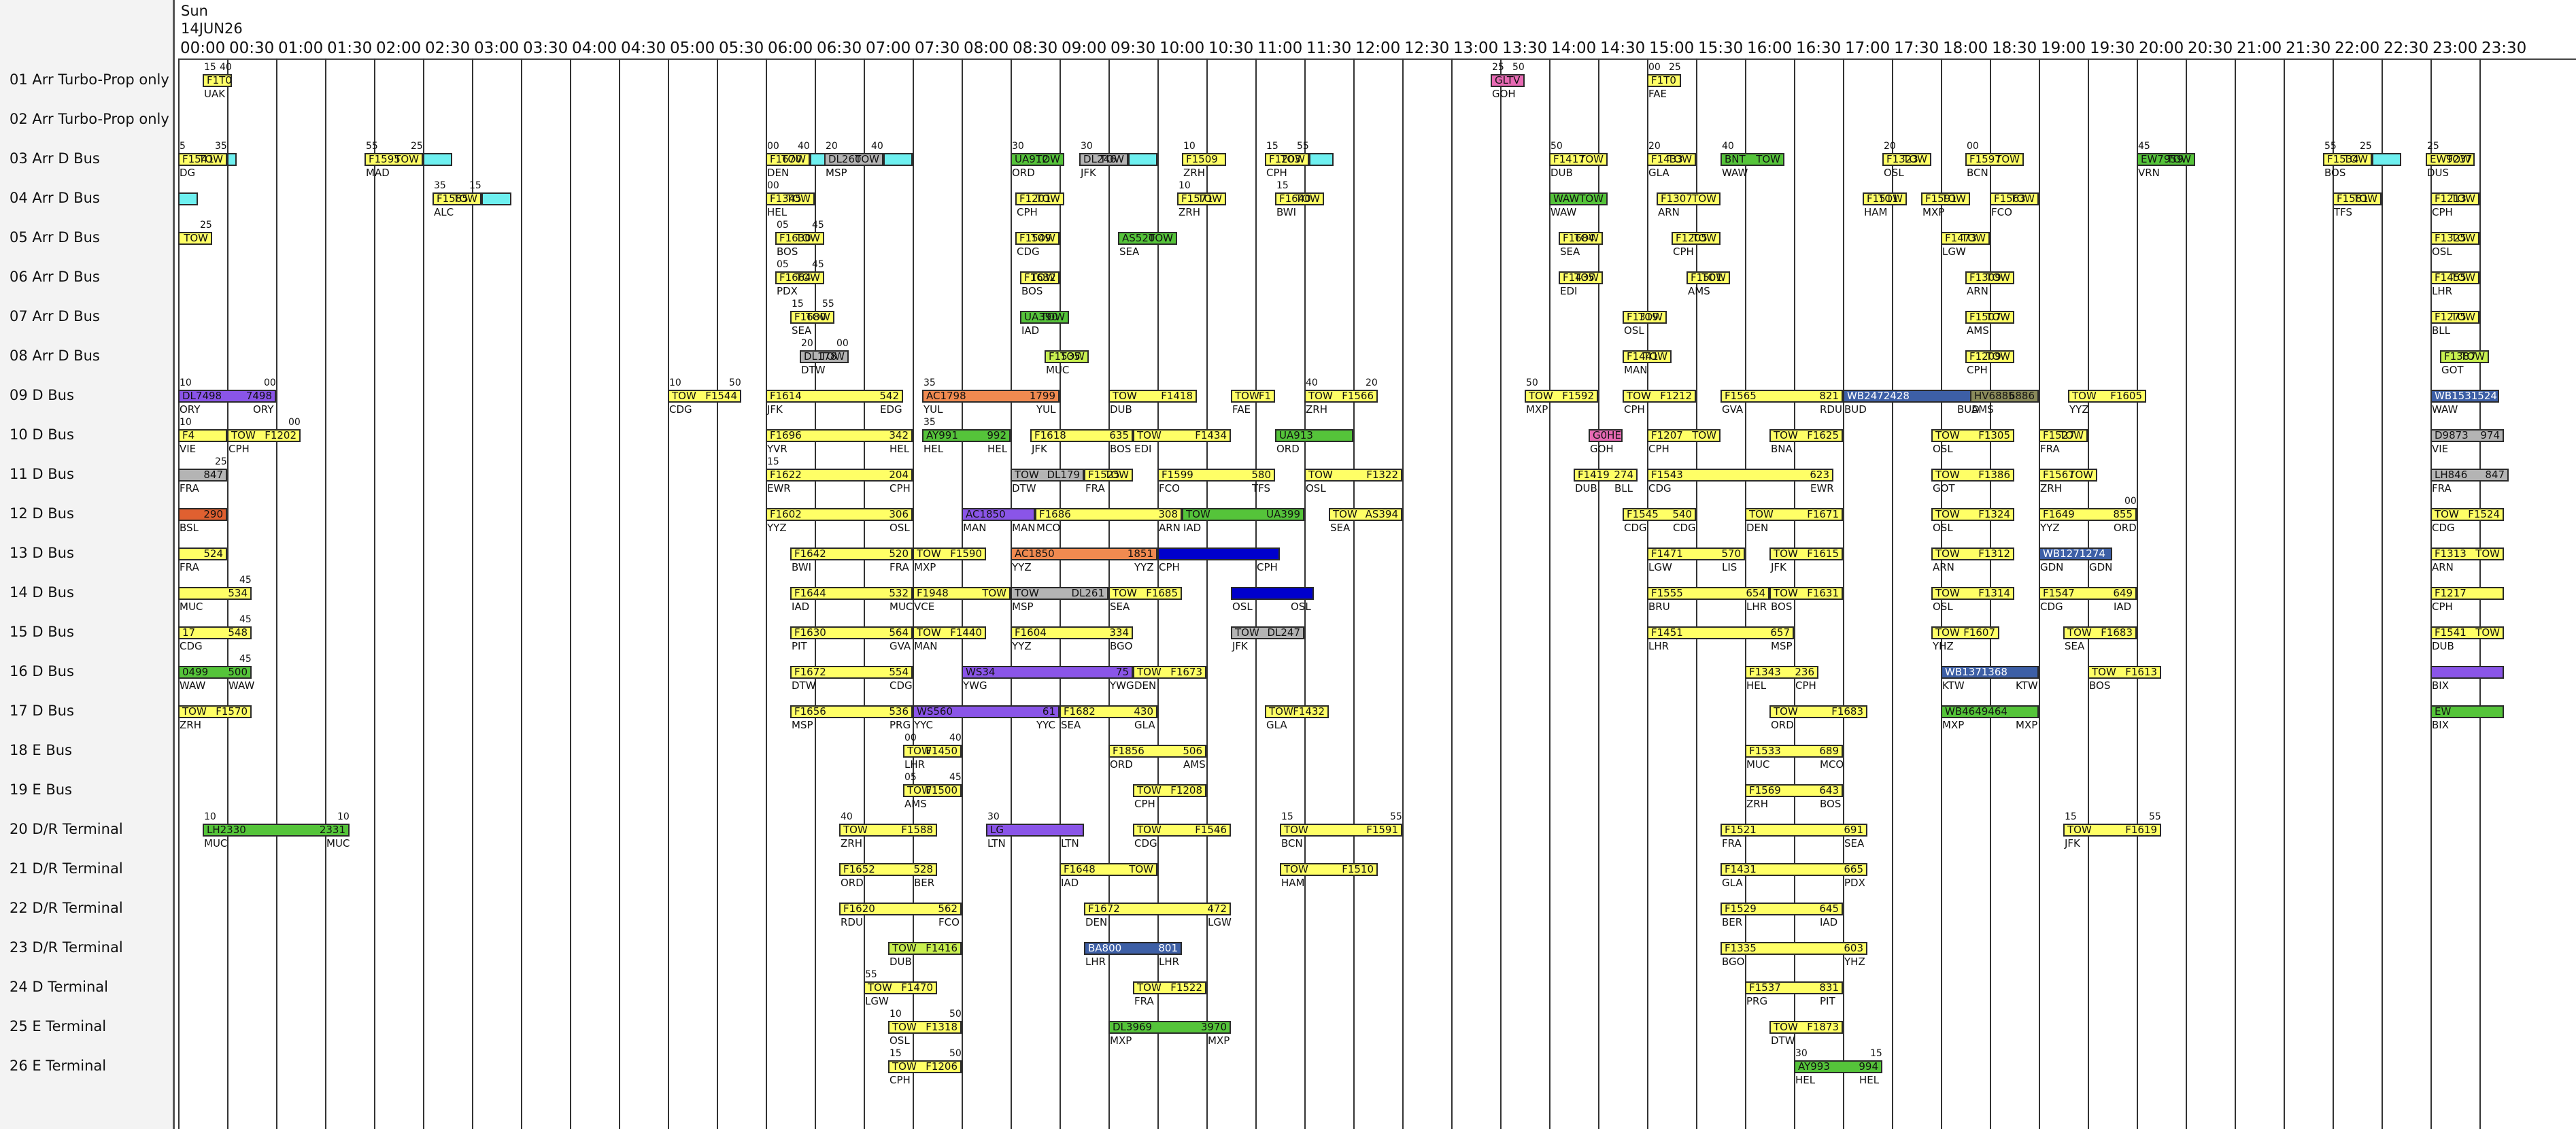  What do you see at coordinates (202, 553) in the screenshot?
I see `flight-bar: 524` at bounding box center [202, 553].